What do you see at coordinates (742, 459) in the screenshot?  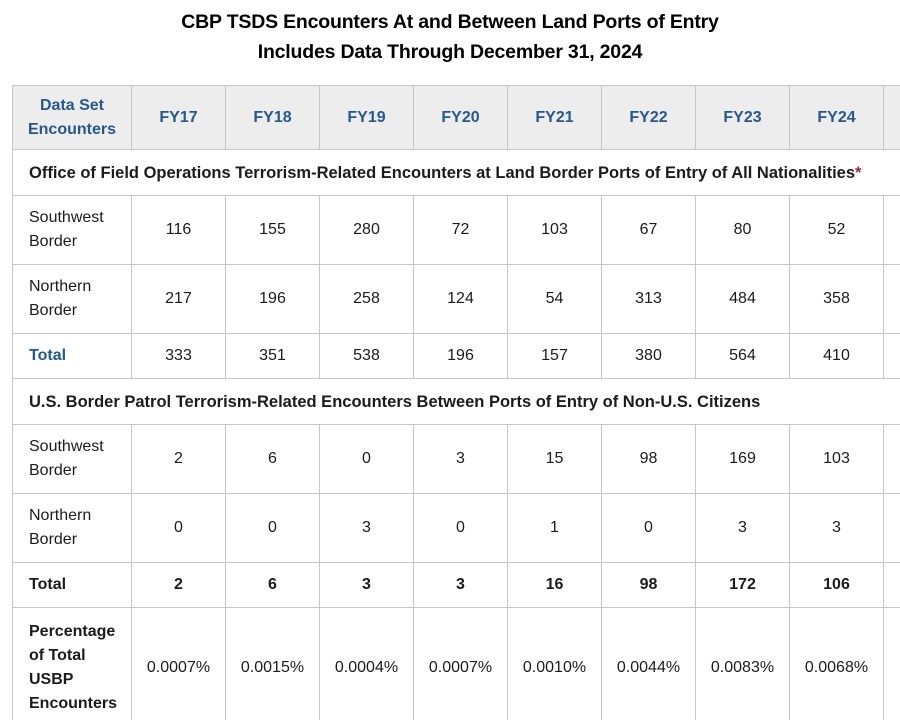 I see `value-cell: 169` at bounding box center [742, 459].